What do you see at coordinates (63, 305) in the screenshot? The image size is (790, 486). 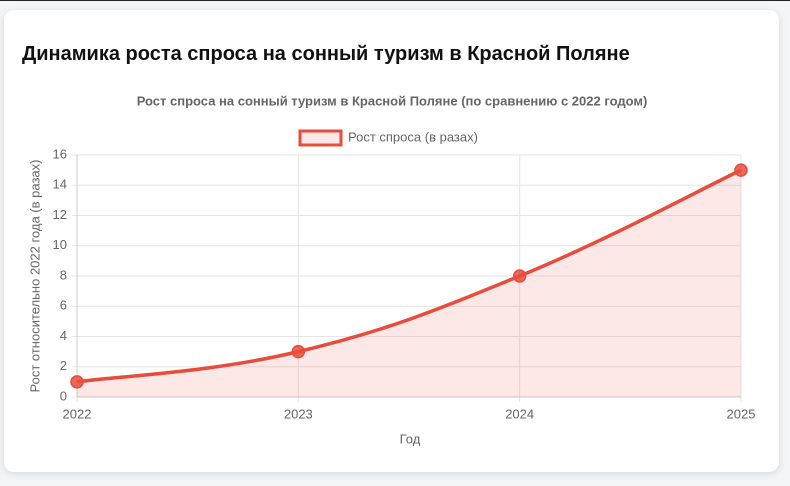 I see `y-tick-label: 6` at bounding box center [63, 305].